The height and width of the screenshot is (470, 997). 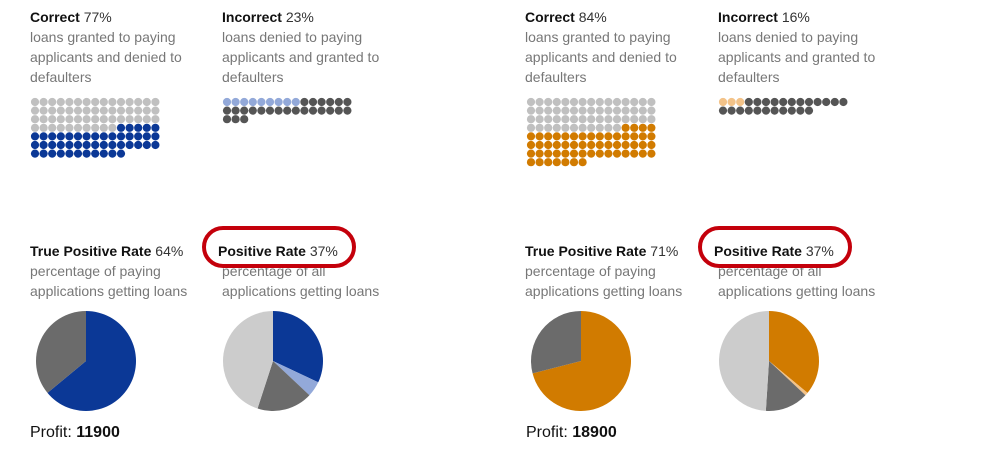 I want to click on profit-label: Profit:, so click(x=51, y=432).